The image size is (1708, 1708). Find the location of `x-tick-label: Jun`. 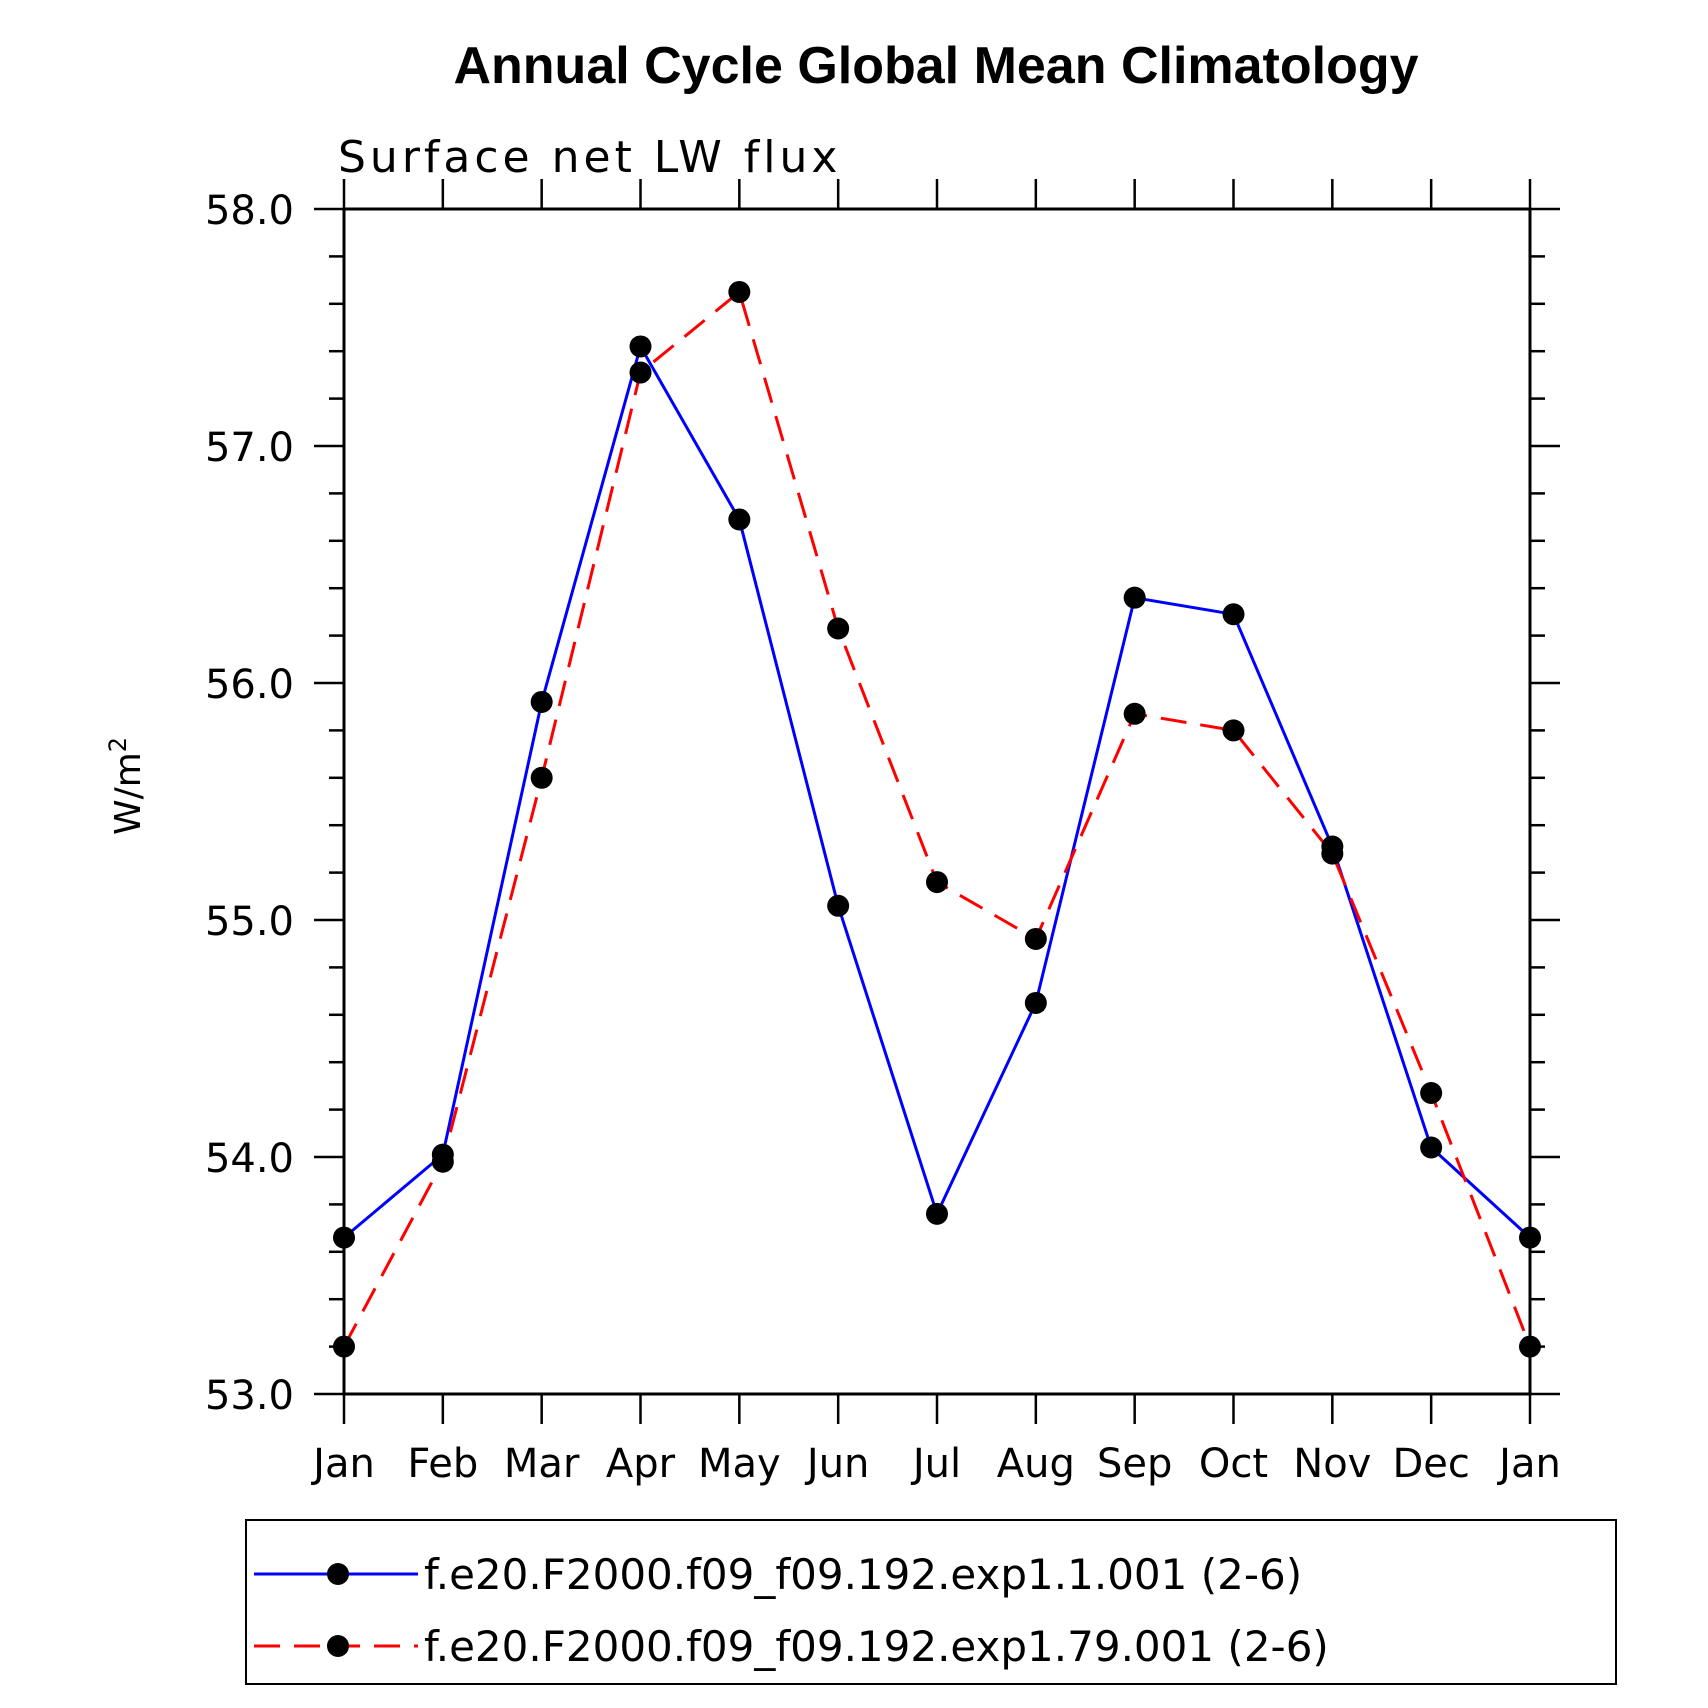

x-tick-label: Jun is located at coordinates (837, 1464).